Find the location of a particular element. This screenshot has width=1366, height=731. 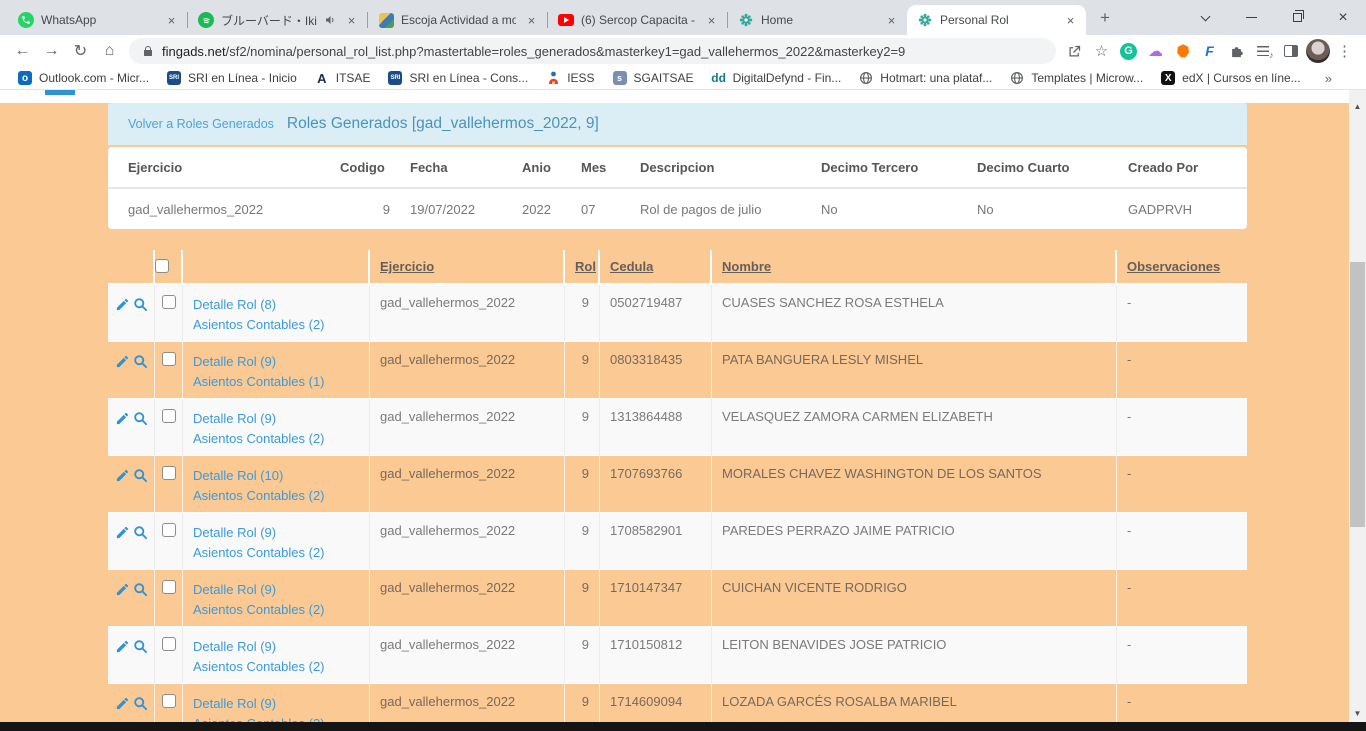

col-header-cedula: Cedula is located at coordinates (656, 267).